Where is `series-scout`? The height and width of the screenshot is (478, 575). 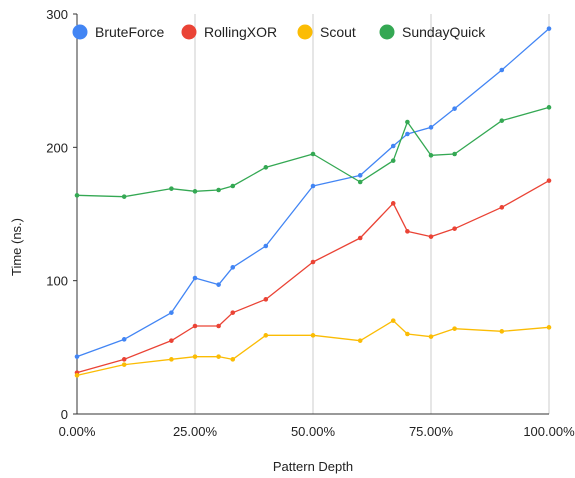 series-scout is located at coordinates (313, 348).